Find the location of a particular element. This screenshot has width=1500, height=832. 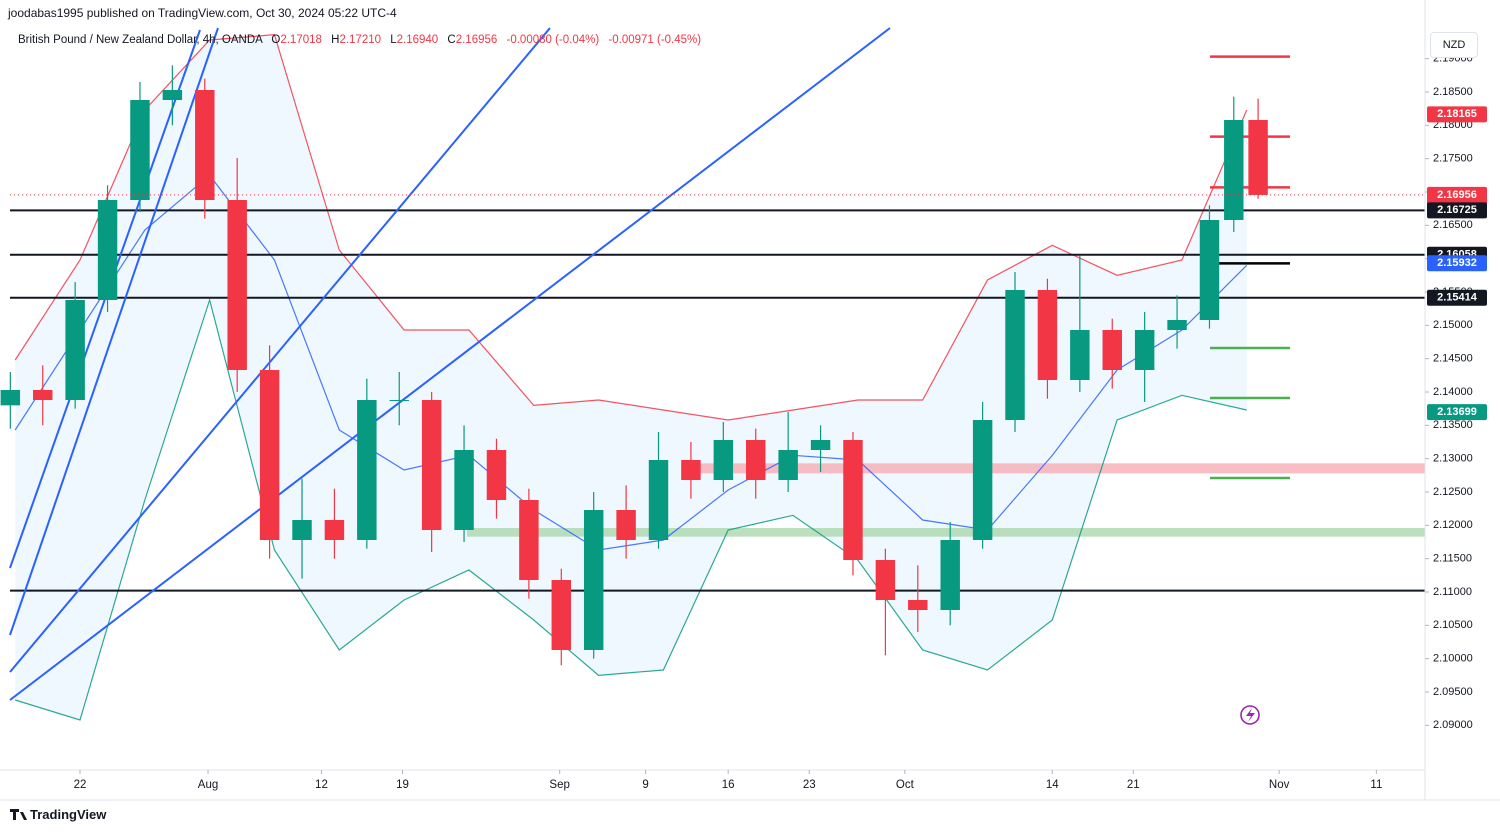

ohlc-value: 2.17018 is located at coordinates (301, 40).